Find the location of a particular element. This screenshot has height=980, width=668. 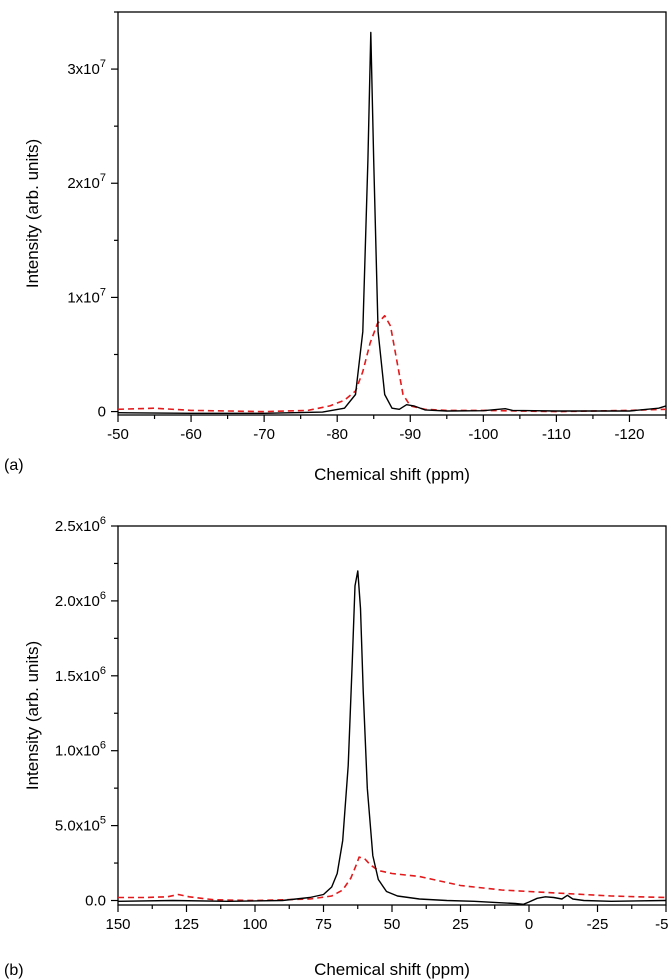

x-tick-label: -100 is located at coordinates (483, 434).